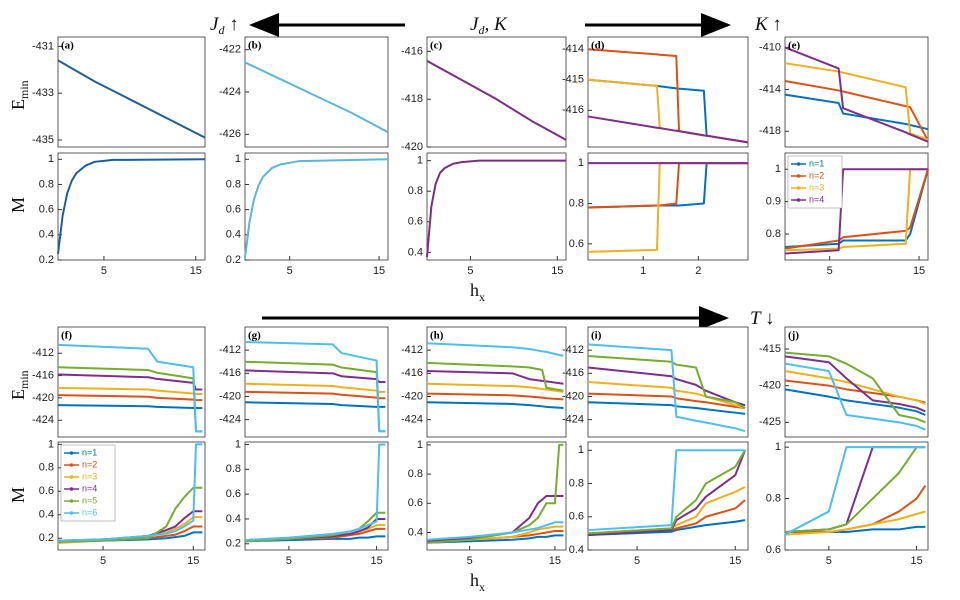 The width and height of the screenshot is (960, 600). I want to click on annotation: T ↓, so click(762, 318).